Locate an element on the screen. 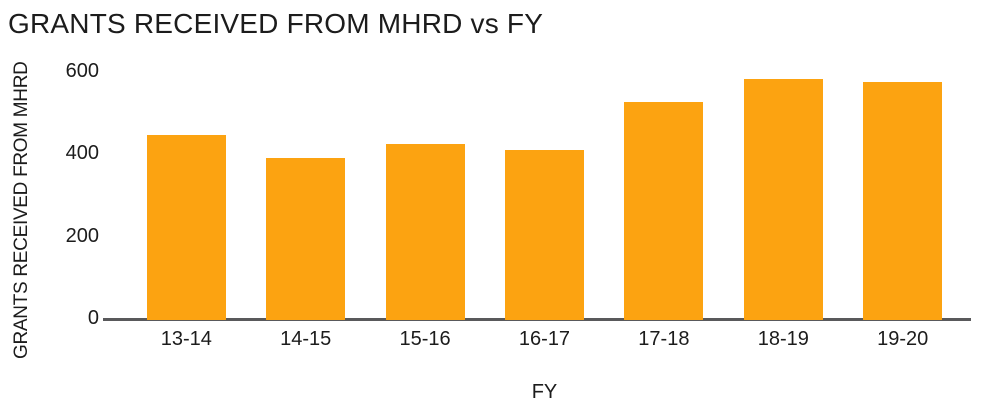  x-tick-label: 18-19 is located at coordinates (783, 339).